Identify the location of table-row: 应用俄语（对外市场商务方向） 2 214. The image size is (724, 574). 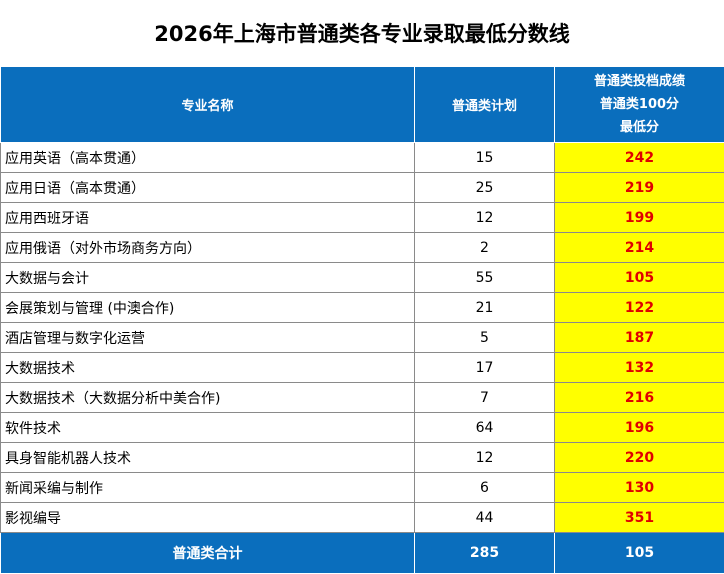
(362, 247).